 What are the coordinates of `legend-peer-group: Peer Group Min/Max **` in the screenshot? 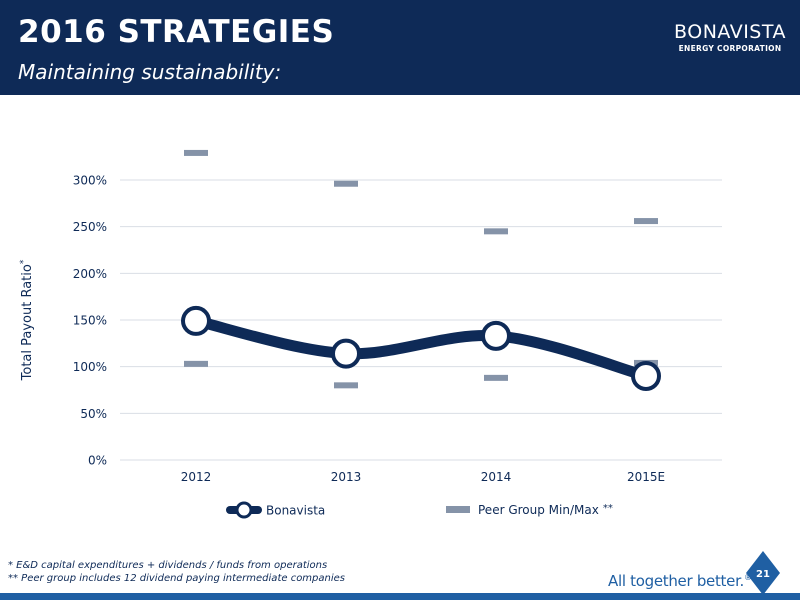 It's located at (529, 510).